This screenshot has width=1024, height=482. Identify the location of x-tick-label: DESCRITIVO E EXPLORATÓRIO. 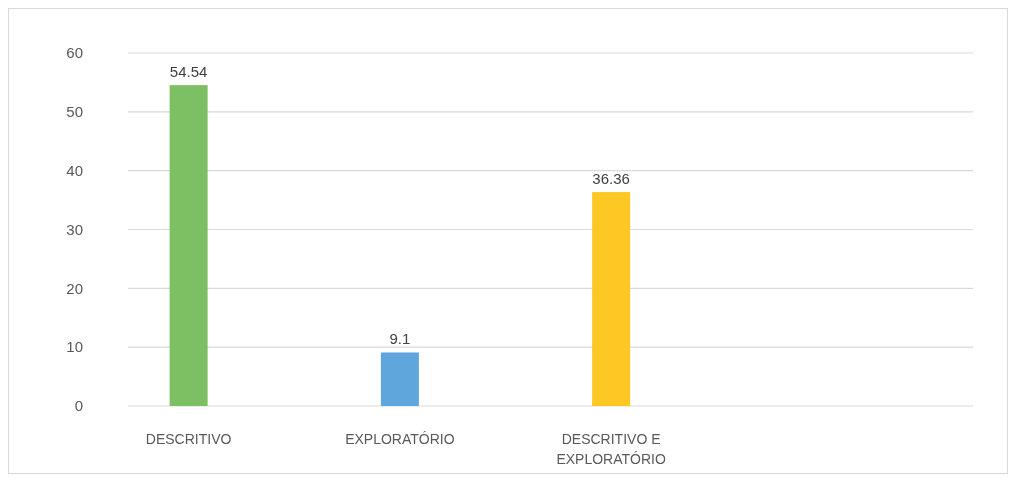
(611, 449).